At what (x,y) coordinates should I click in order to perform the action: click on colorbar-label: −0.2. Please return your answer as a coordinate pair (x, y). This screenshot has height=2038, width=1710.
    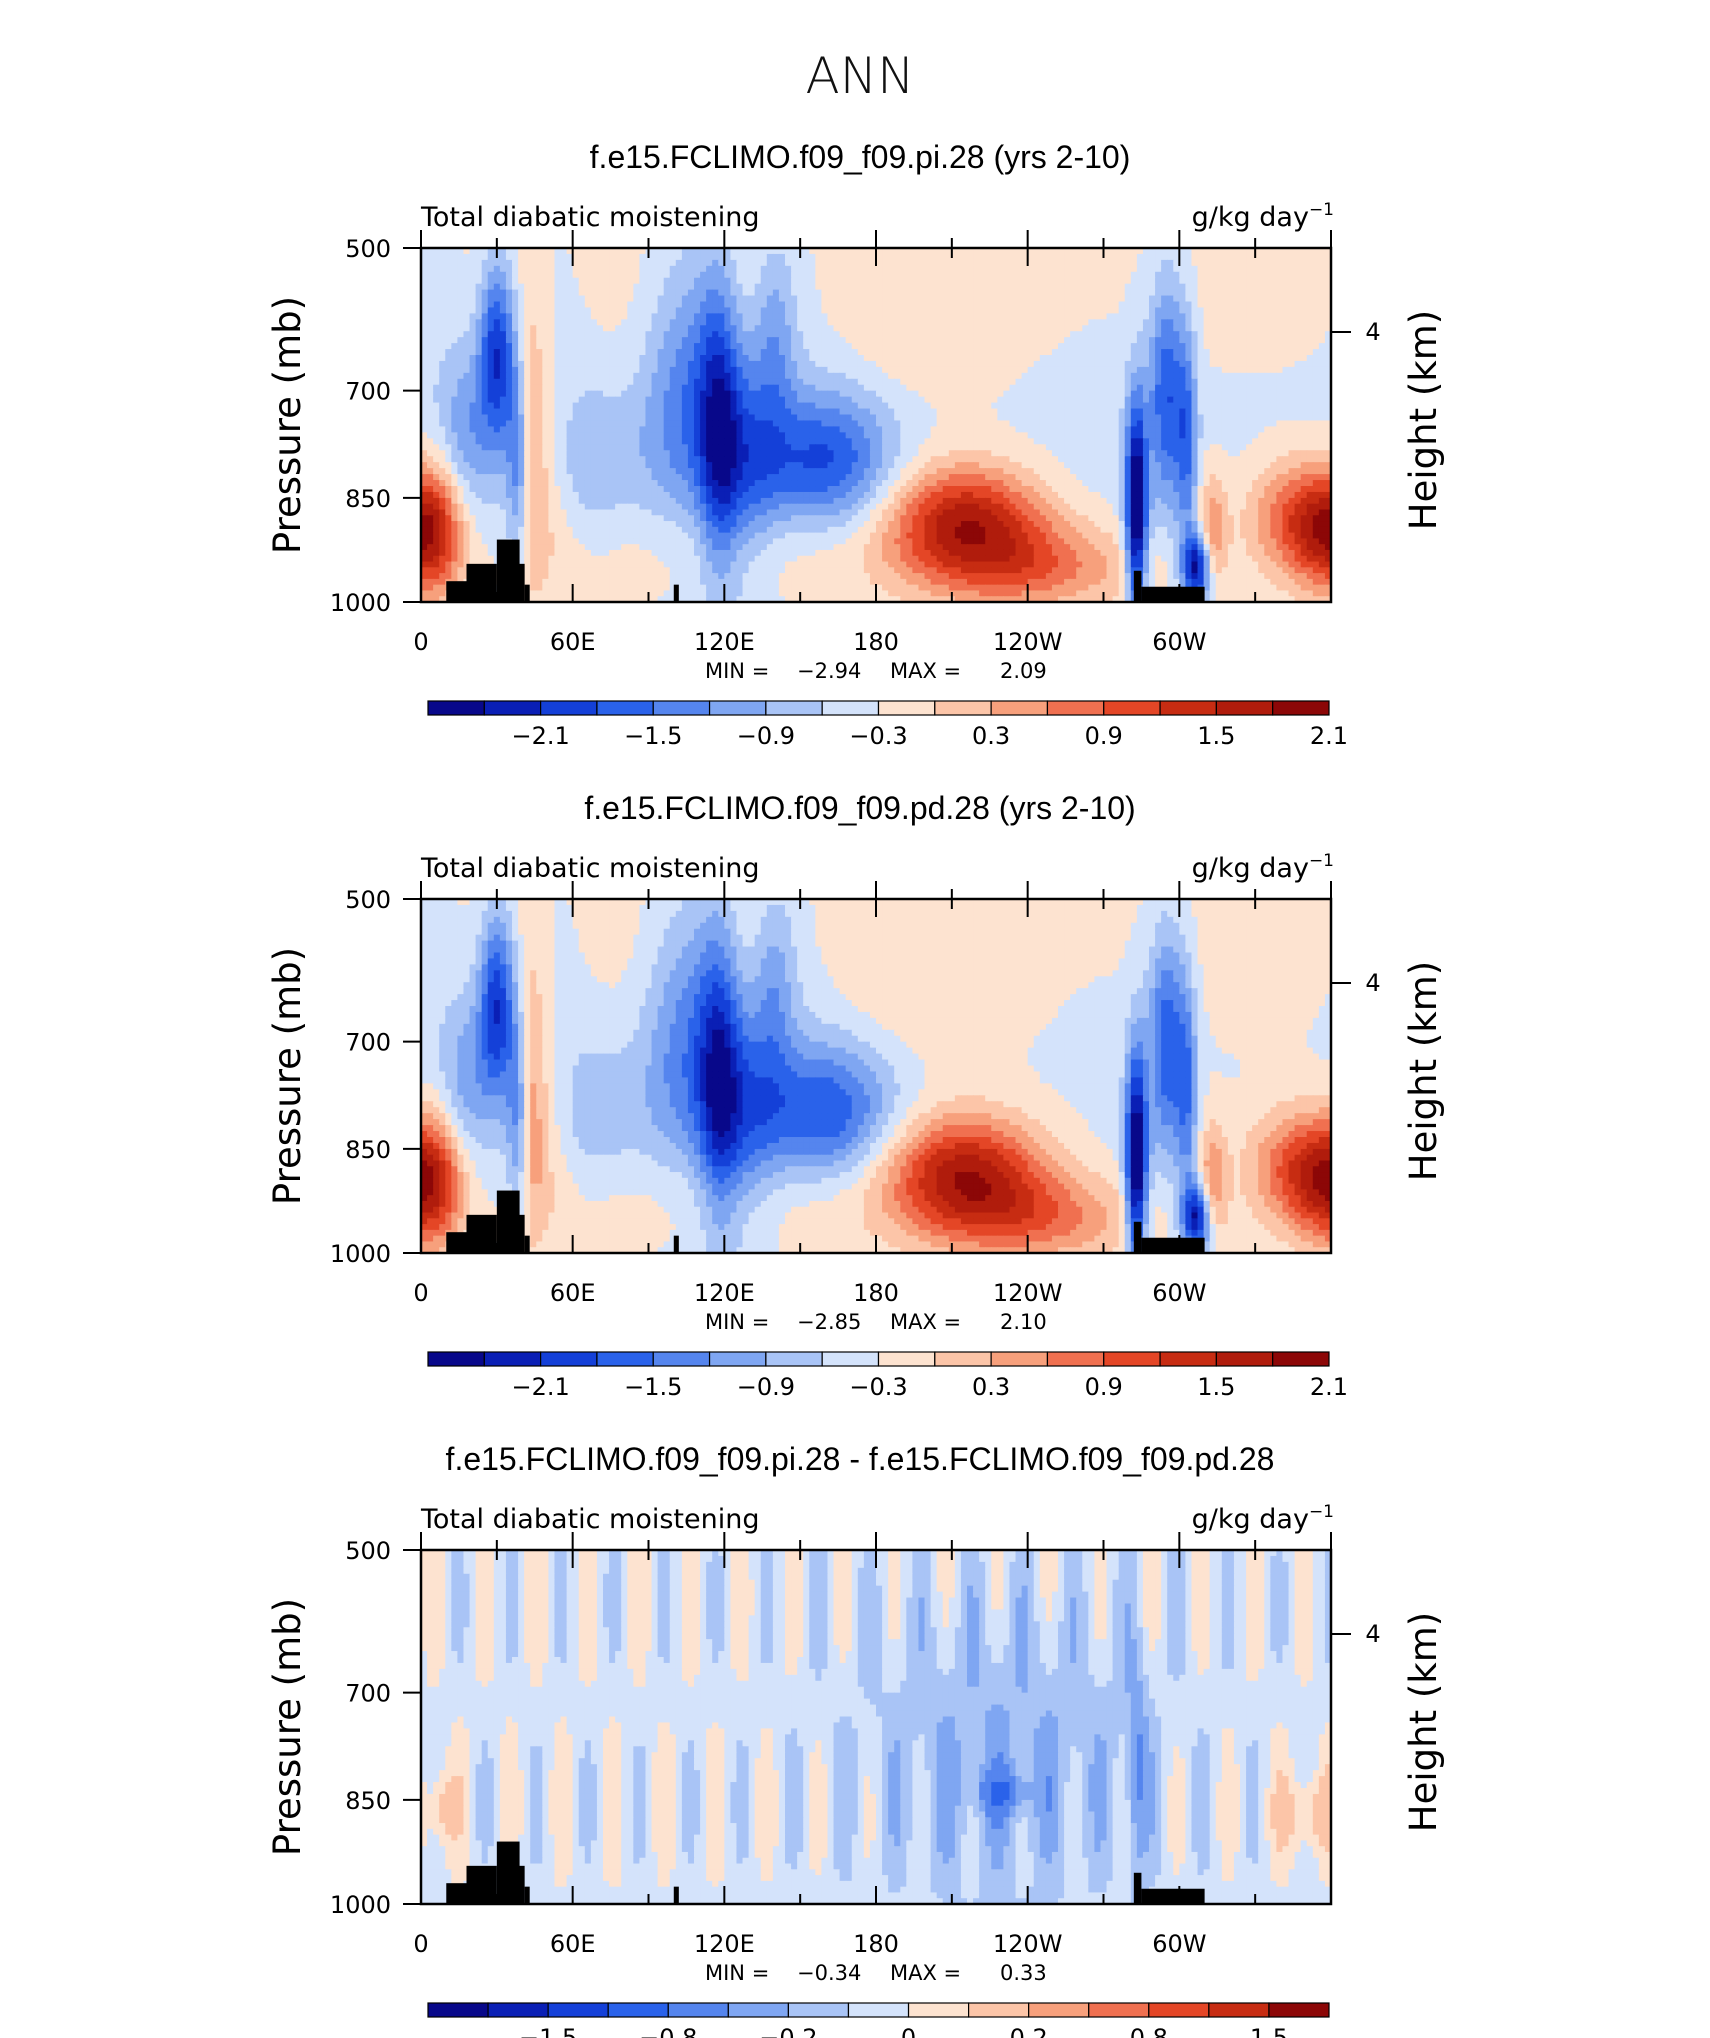
    Looking at the image, I should click on (788, 2031).